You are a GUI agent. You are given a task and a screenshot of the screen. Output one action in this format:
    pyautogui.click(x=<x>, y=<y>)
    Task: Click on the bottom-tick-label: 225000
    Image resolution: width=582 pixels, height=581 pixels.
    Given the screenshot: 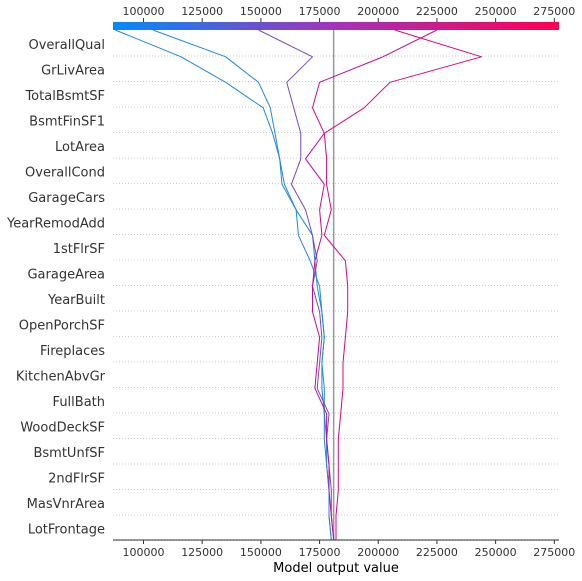 What is the action you would take?
    pyautogui.click(x=437, y=552)
    